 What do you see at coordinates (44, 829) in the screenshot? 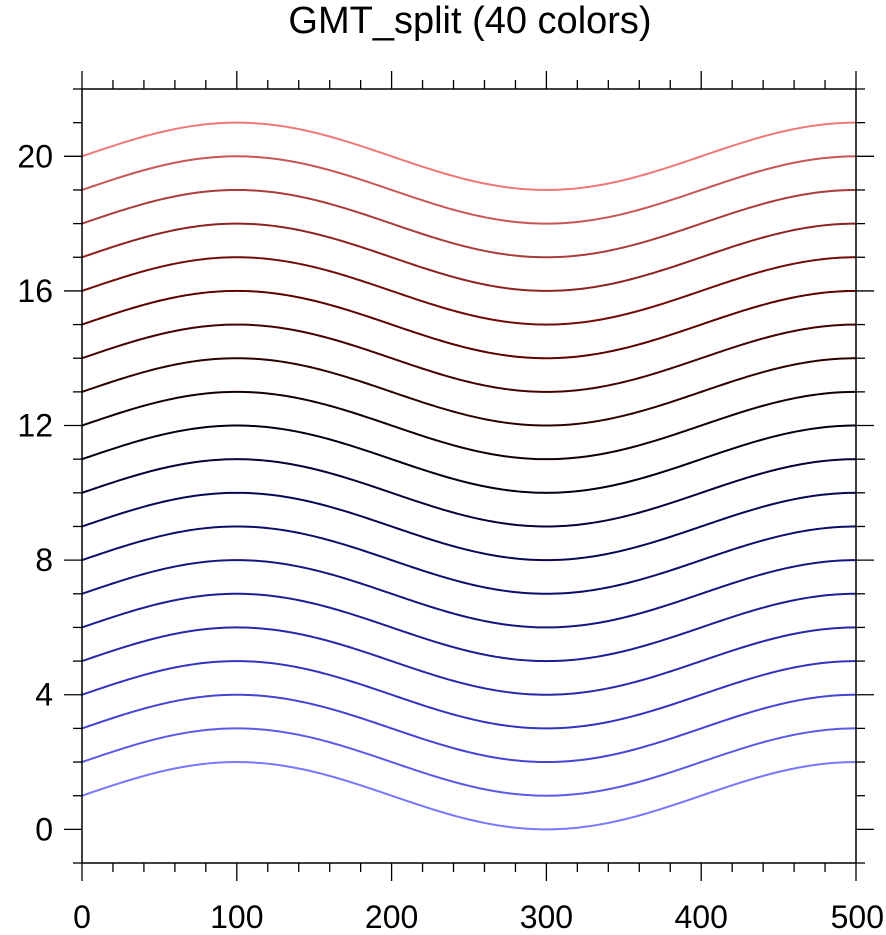
I see `y-tick-label: 0` at bounding box center [44, 829].